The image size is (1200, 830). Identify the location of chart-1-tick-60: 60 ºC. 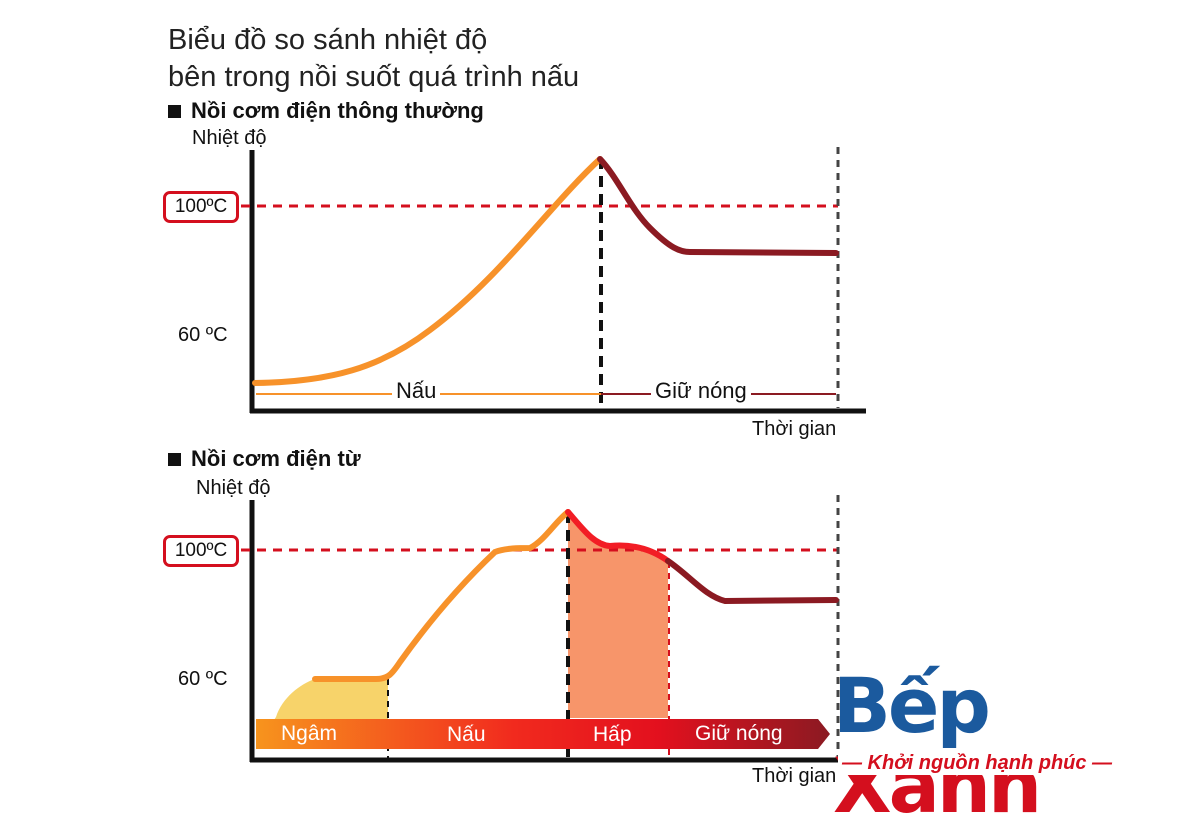
(203, 335).